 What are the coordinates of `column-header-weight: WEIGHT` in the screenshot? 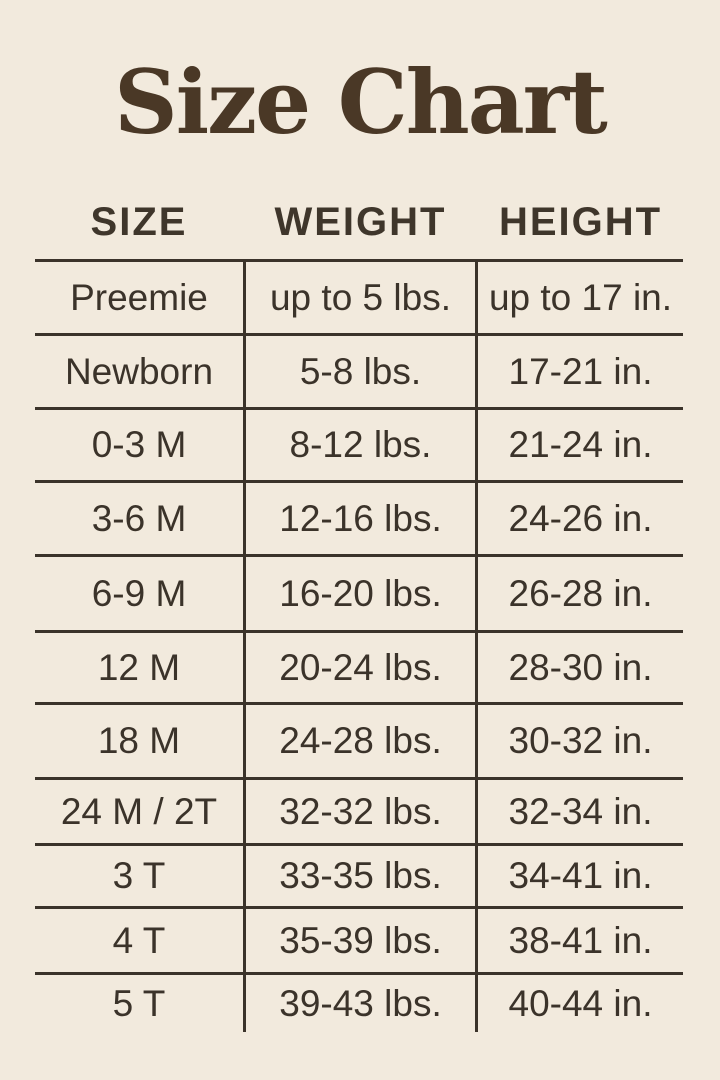 It's located at (360, 222).